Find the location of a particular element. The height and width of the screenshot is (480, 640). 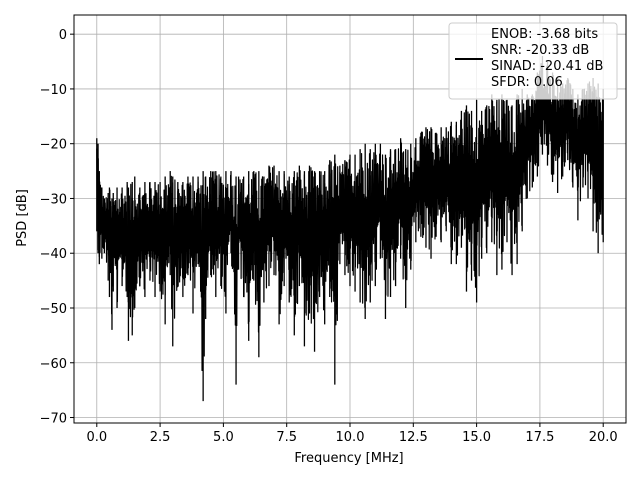

x-tick-label: 5.0 is located at coordinates (223, 437).